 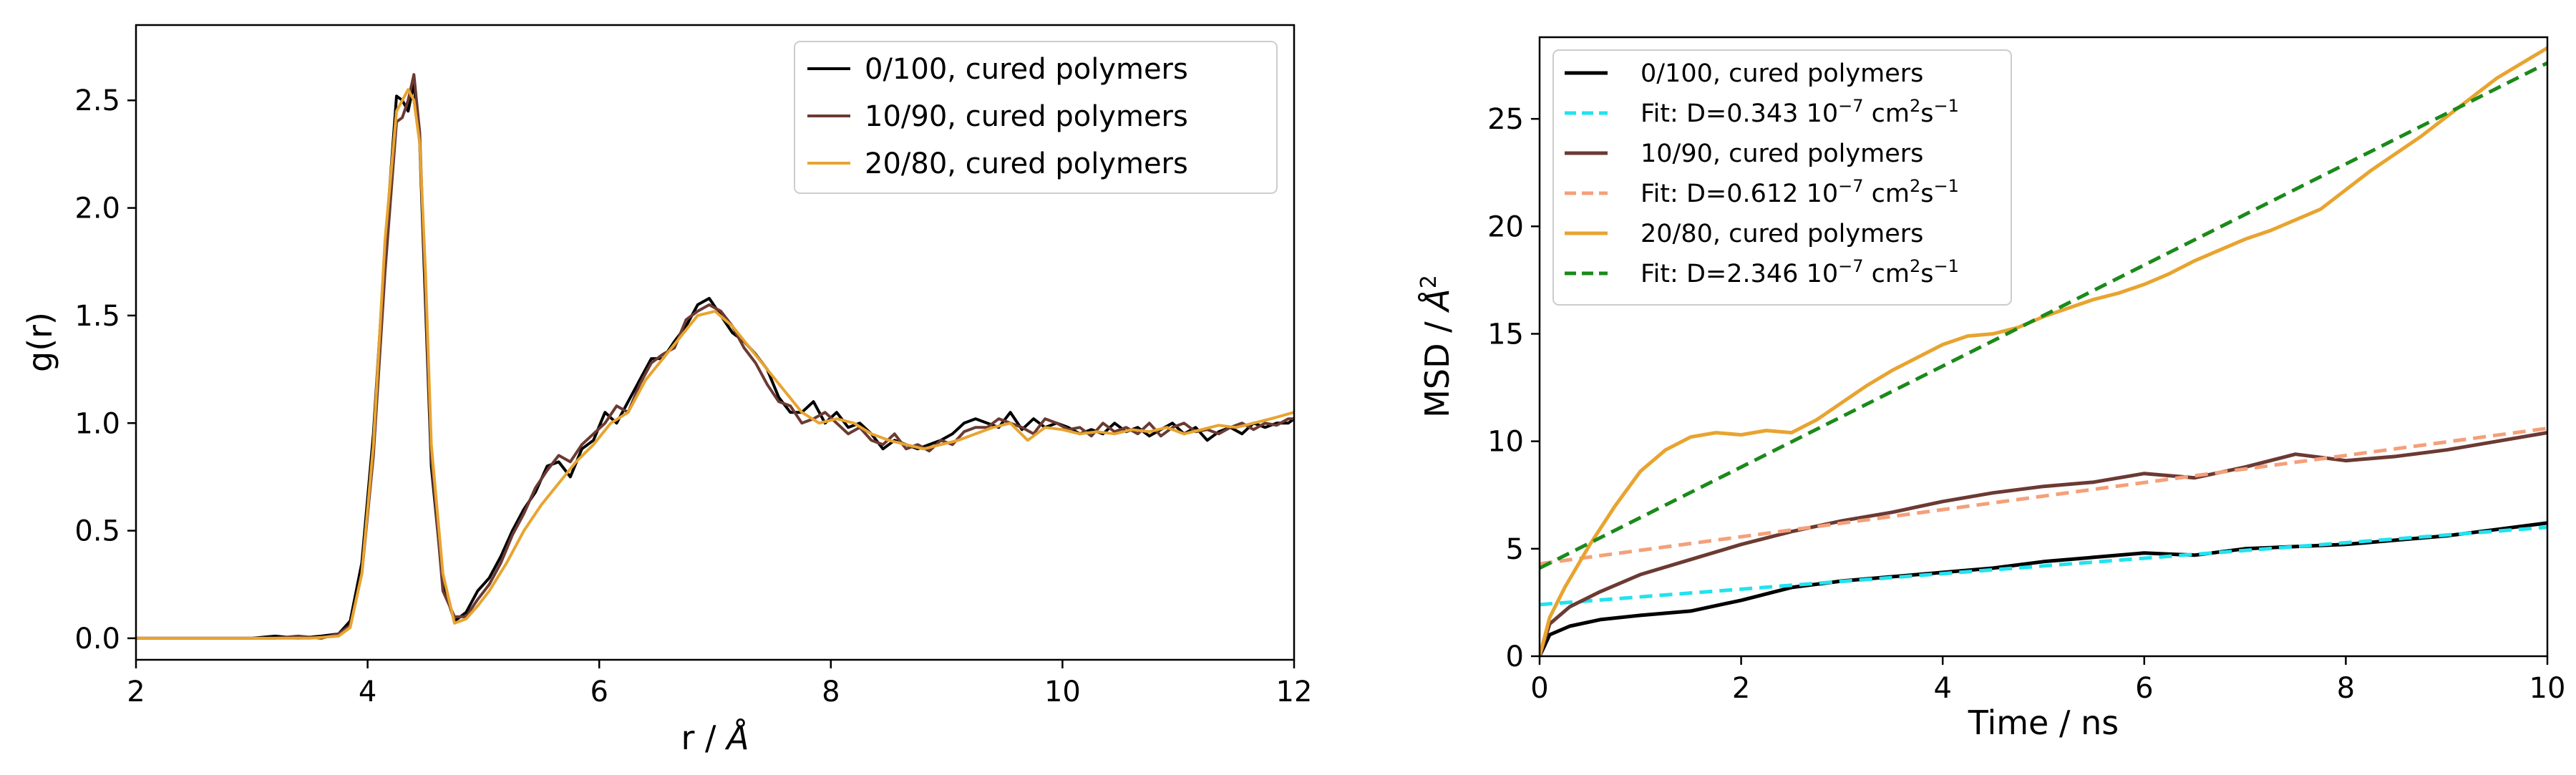 What do you see at coordinates (97, 209) in the screenshot?
I see `rdf-ytick-label-4: 2.0` at bounding box center [97, 209].